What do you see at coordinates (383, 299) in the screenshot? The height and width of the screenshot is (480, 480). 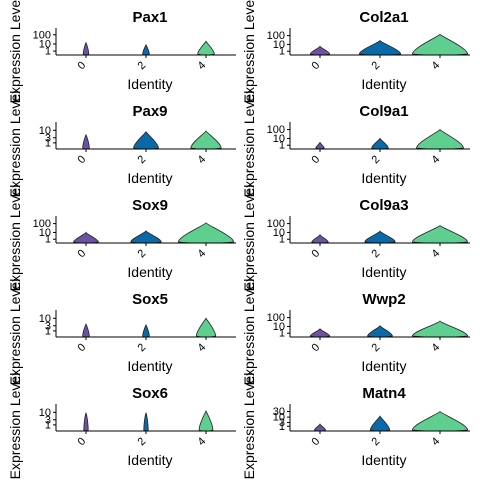 I see `chart-title: Wwp2` at bounding box center [383, 299].